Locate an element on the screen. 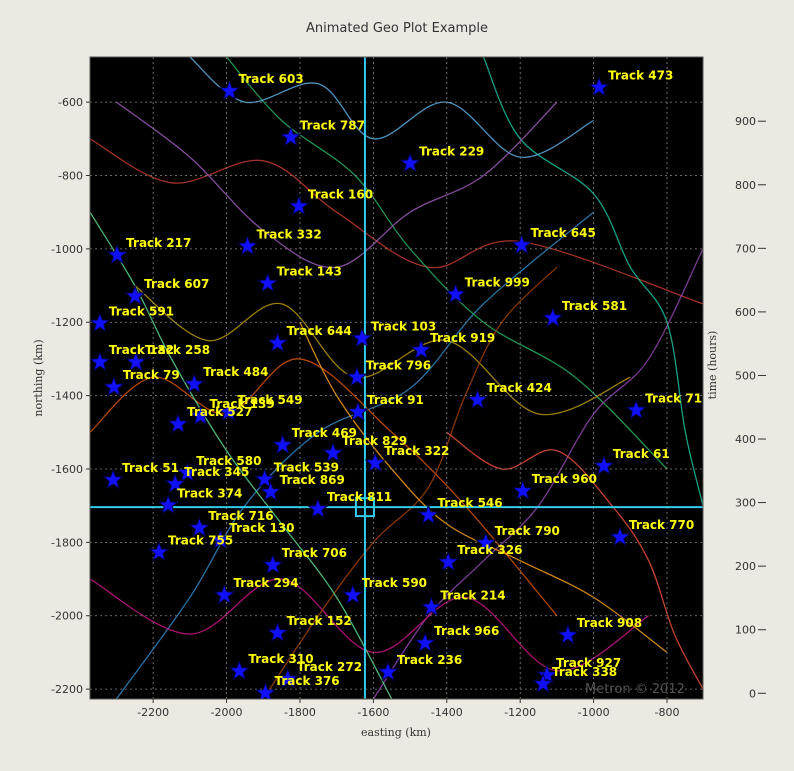 The height and width of the screenshot is (771, 794). x-tick-label: -1800 is located at coordinates (300, 712).